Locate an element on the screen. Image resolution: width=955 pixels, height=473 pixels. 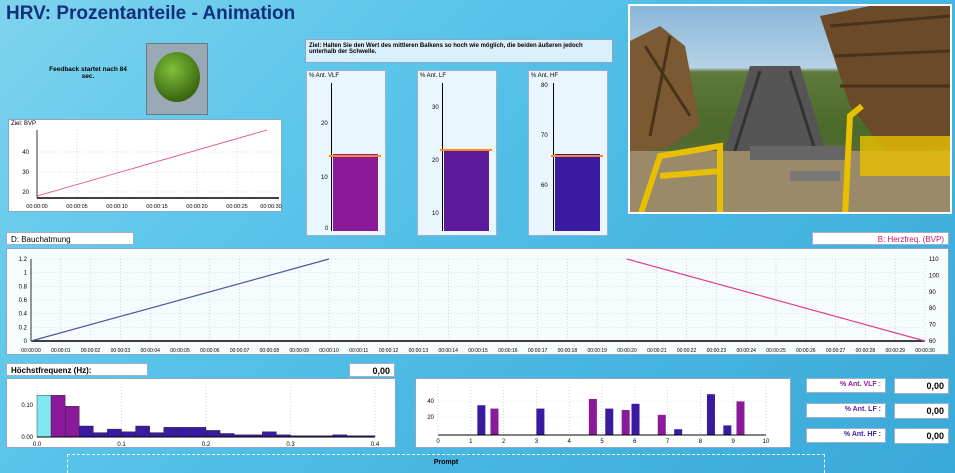
freq-value: 0,00 is located at coordinates (372, 370).